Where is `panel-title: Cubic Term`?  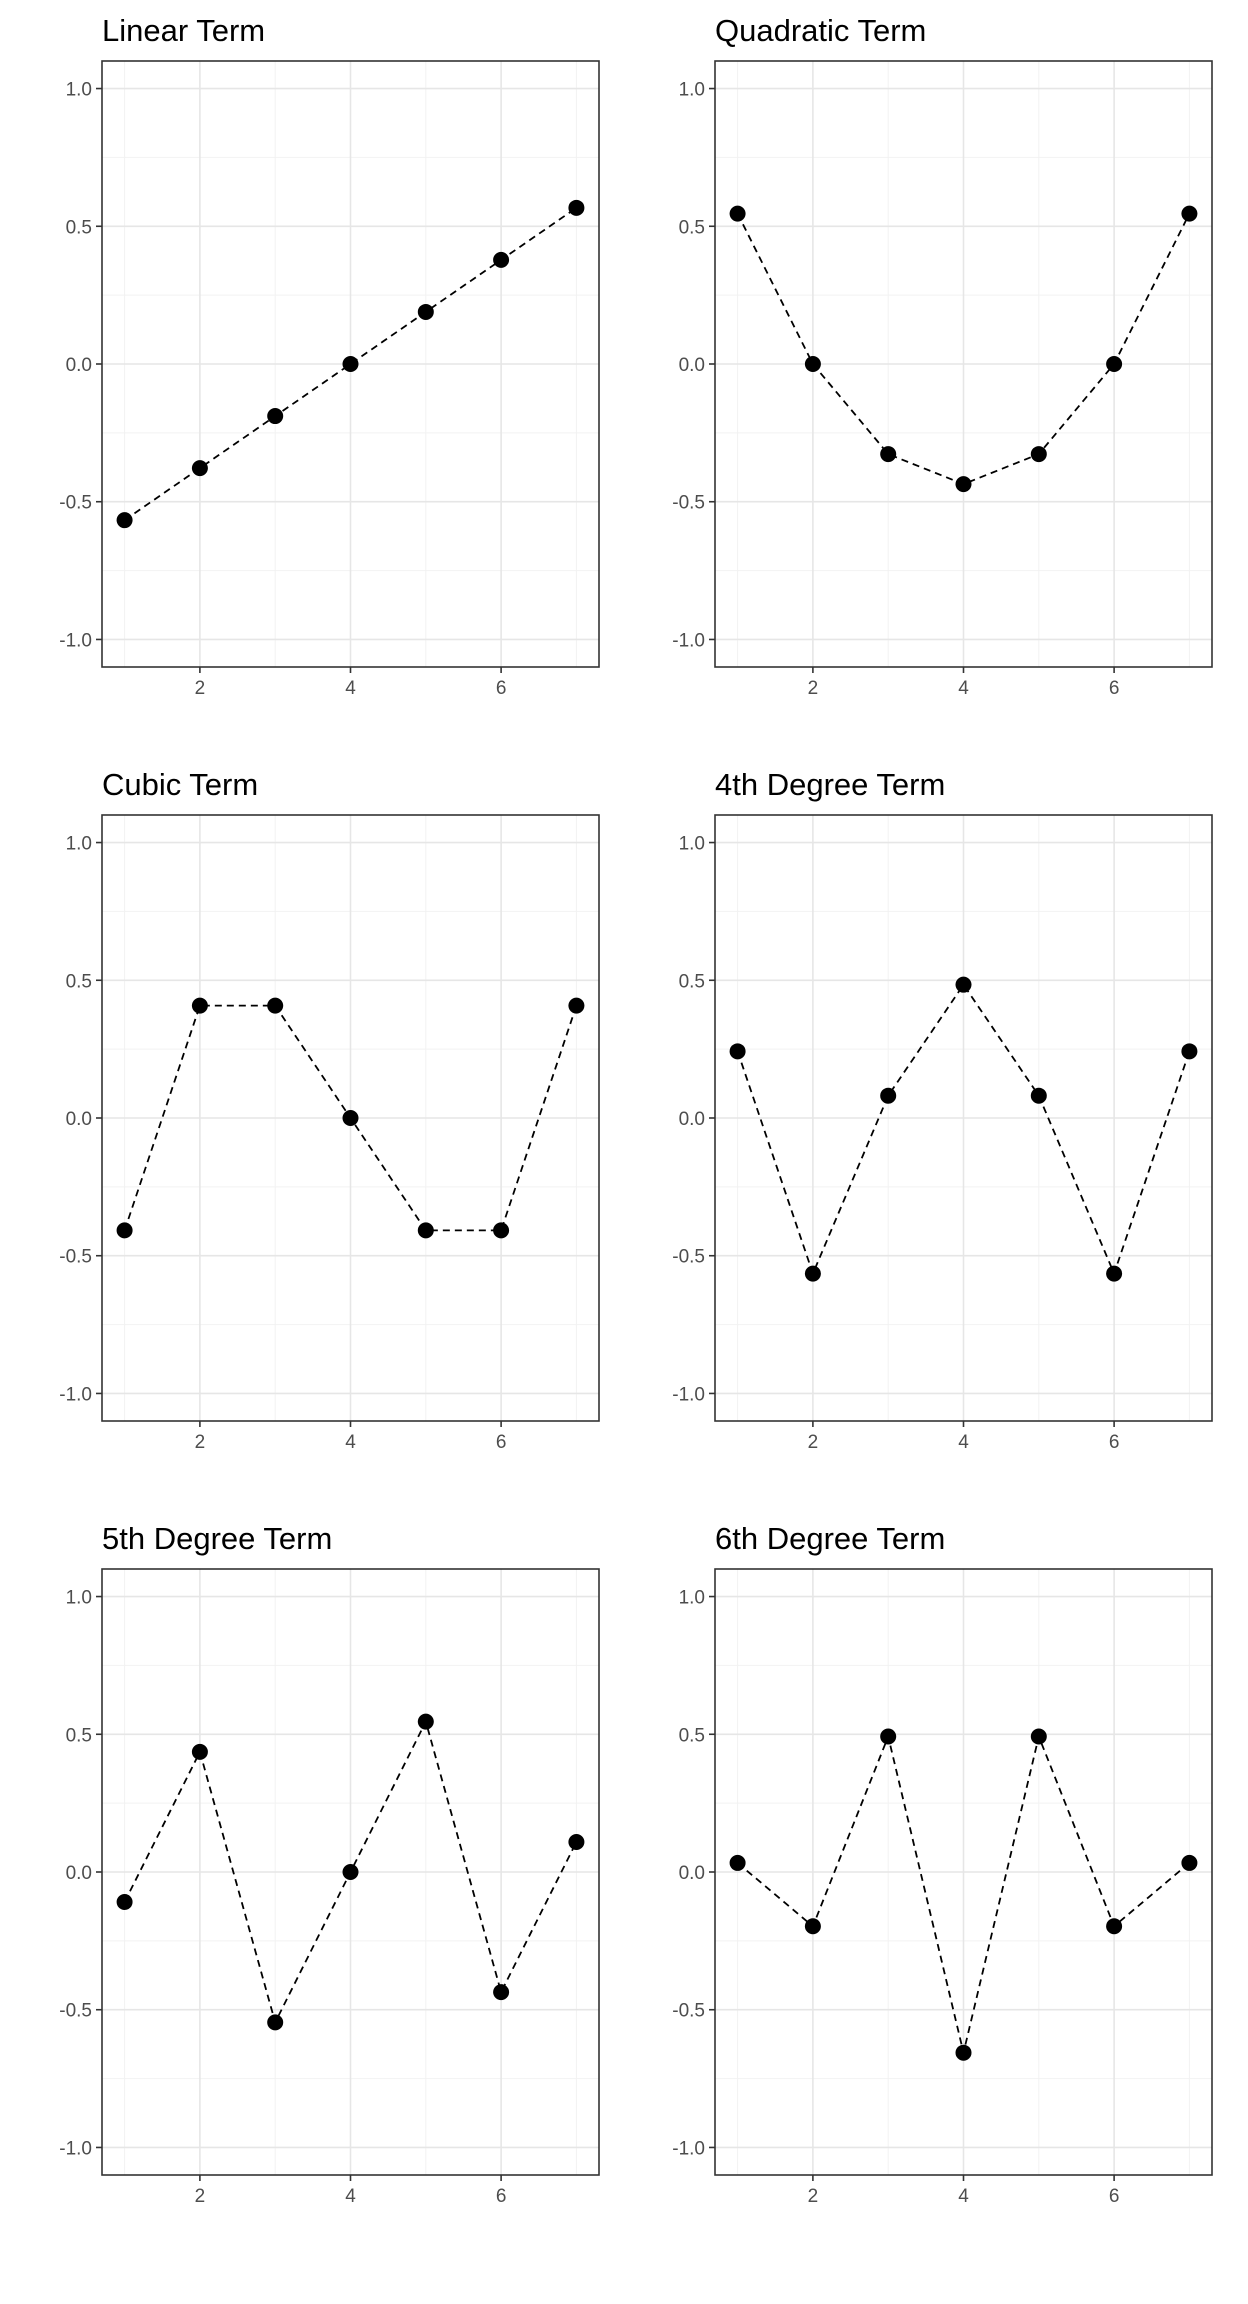
panel-title: Cubic Term is located at coordinates (180, 784).